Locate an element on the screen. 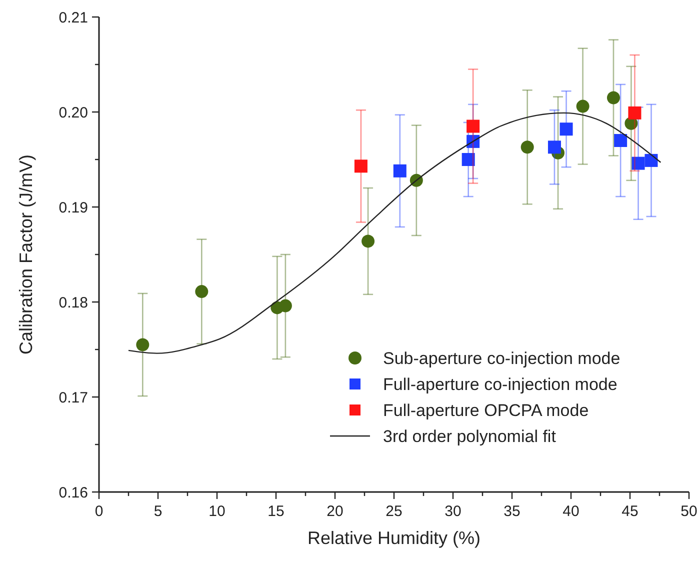 The image size is (700, 569). x-axis-title: Relative Humidity (%) is located at coordinates (394, 538).